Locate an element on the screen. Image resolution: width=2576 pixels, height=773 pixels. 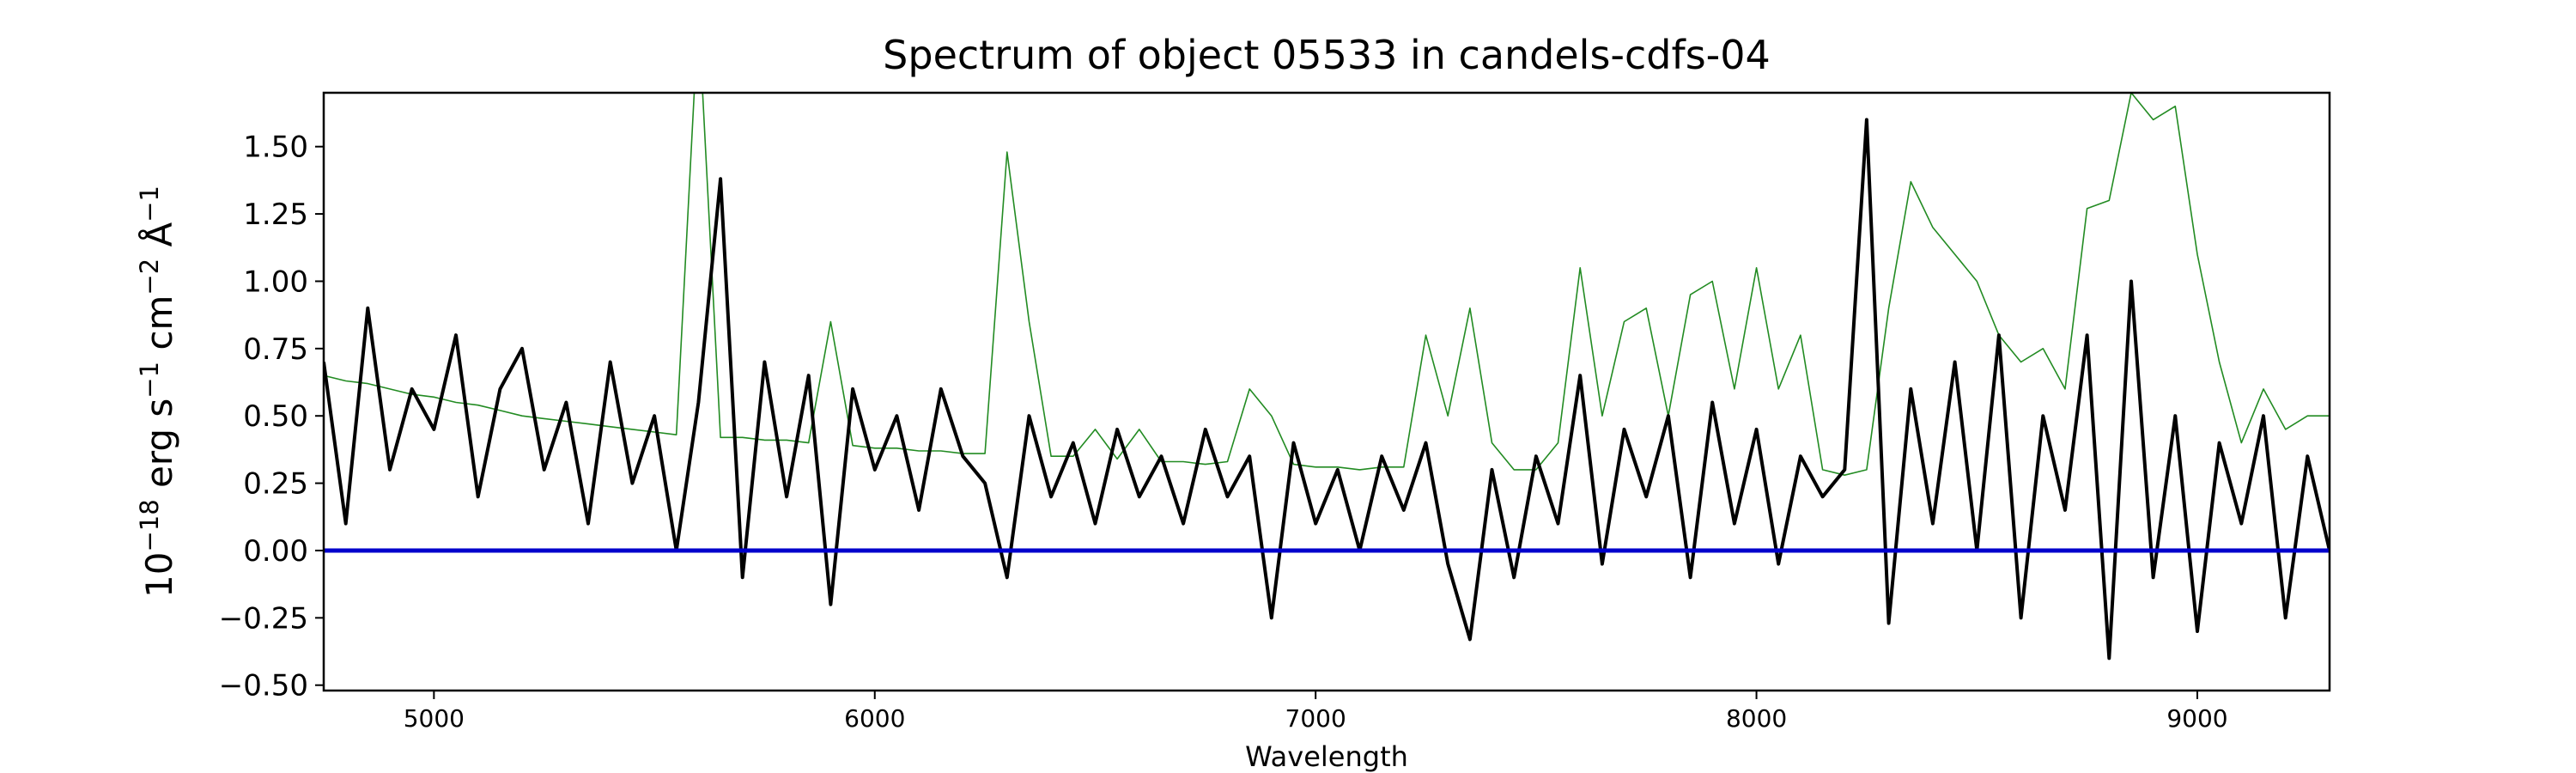
x-tick-label: 8000 is located at coordinates (1756, 718).